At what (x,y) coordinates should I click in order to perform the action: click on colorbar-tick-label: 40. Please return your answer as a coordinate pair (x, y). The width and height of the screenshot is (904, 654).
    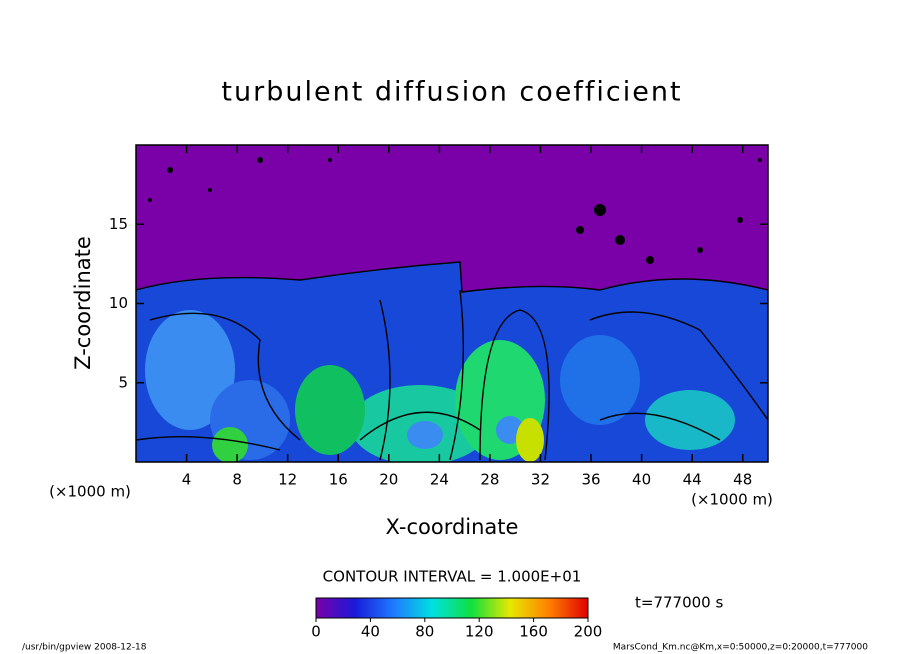
    Looking at the image, I should click on (370, 632).